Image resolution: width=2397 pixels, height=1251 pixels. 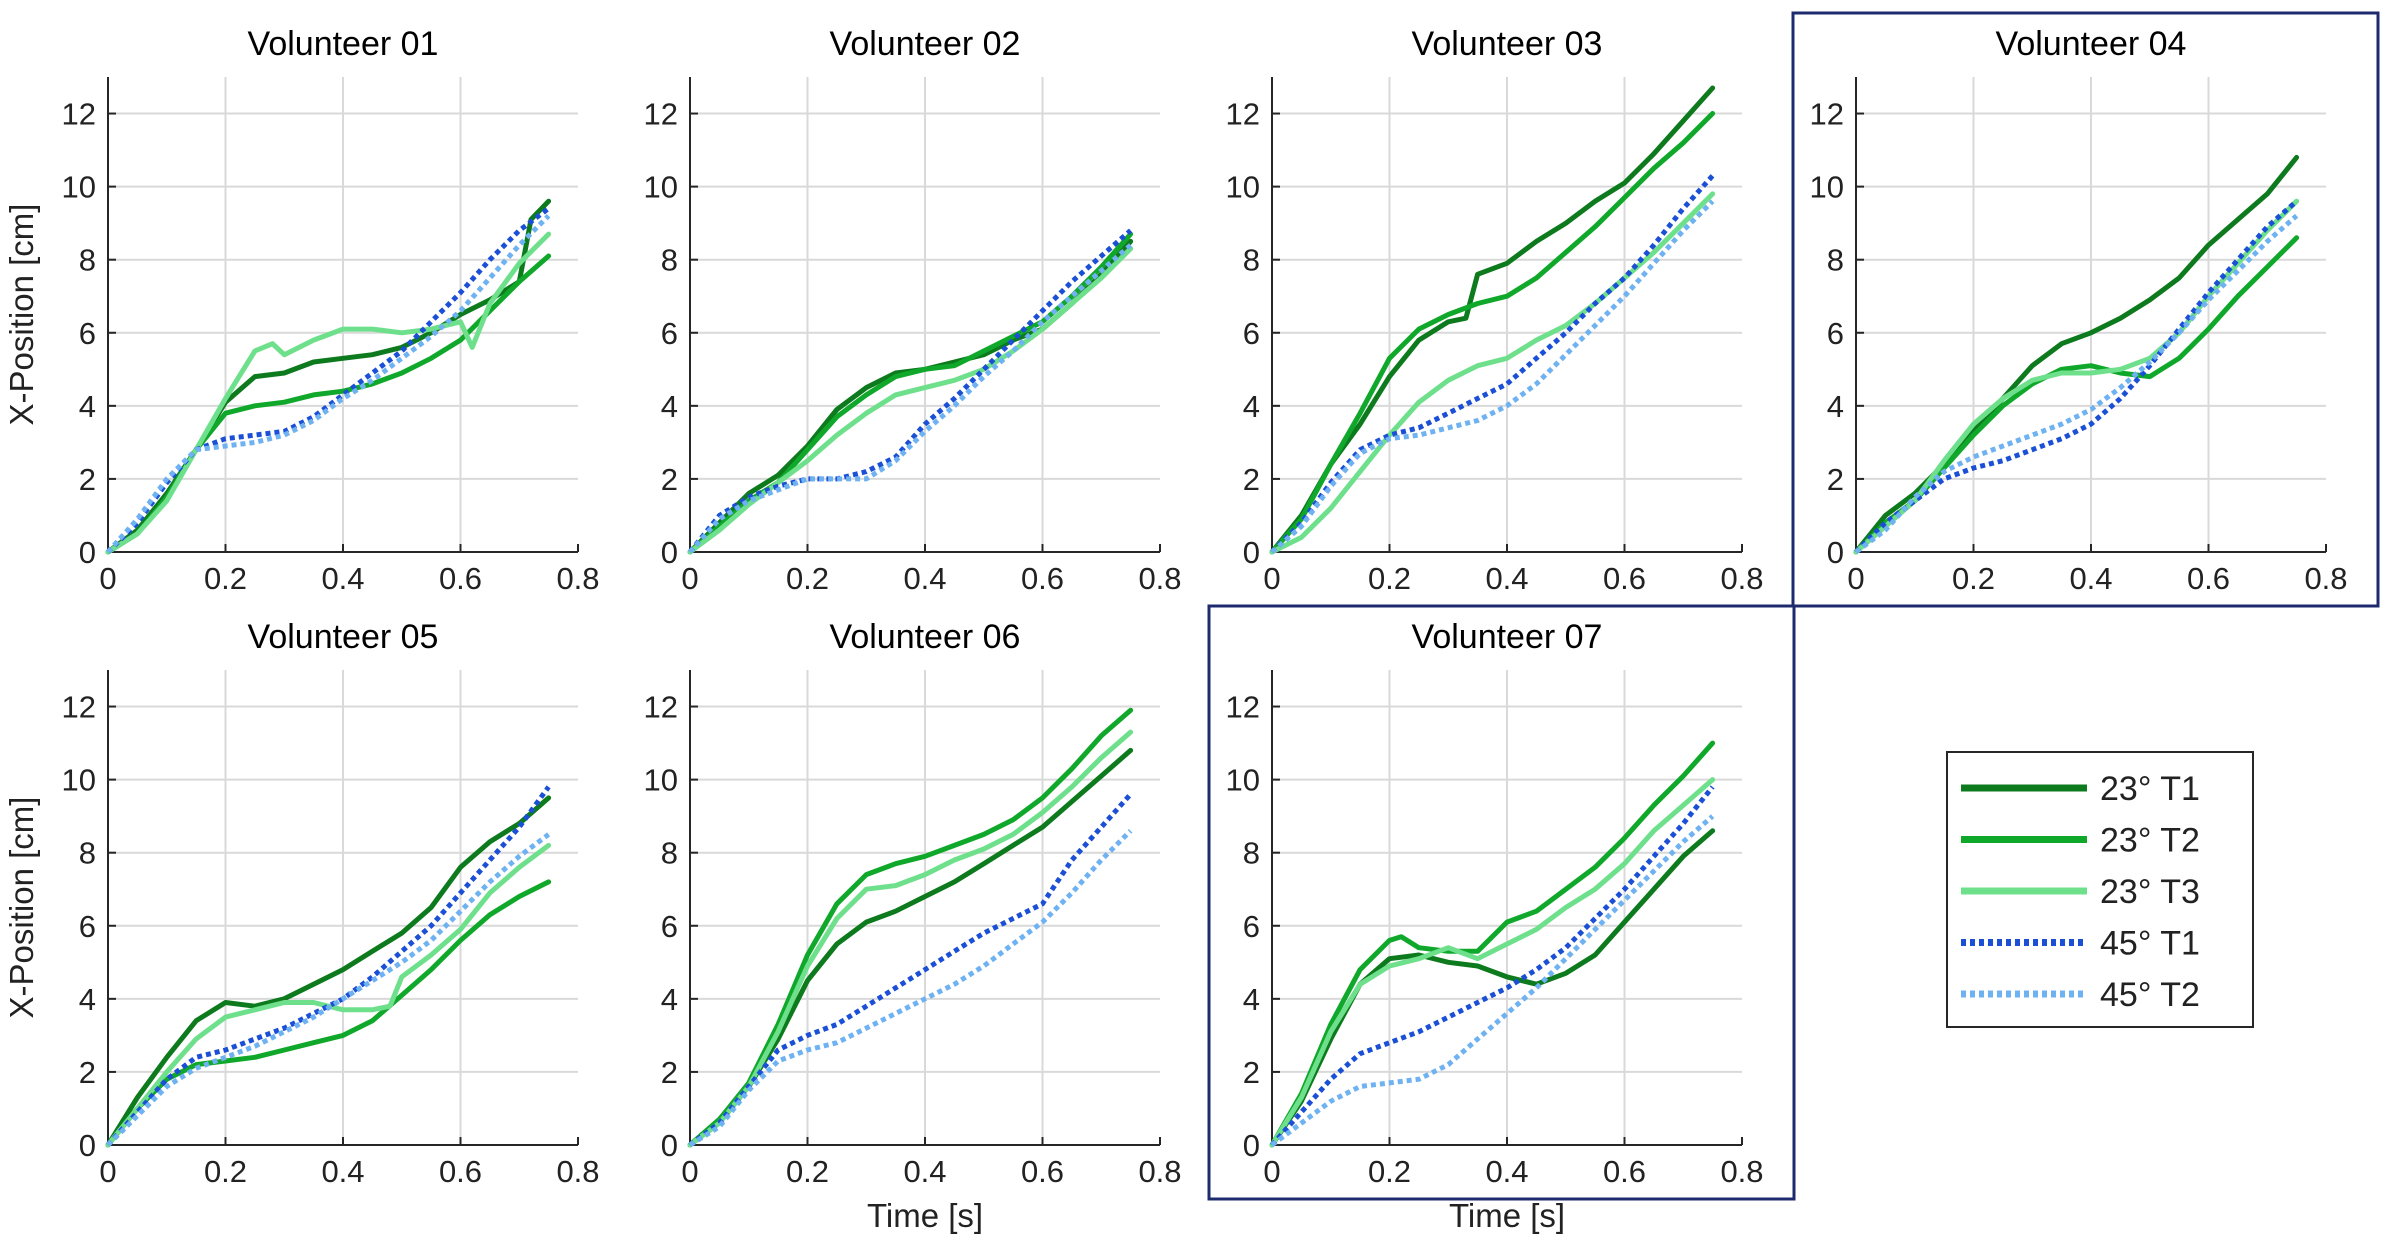 I want to click on chart-panel-3: 0 0.2 0.4 0.6 0.8 0 2 4 6 8 10 12 Volunteer 03, so click(x=1495, y=310).